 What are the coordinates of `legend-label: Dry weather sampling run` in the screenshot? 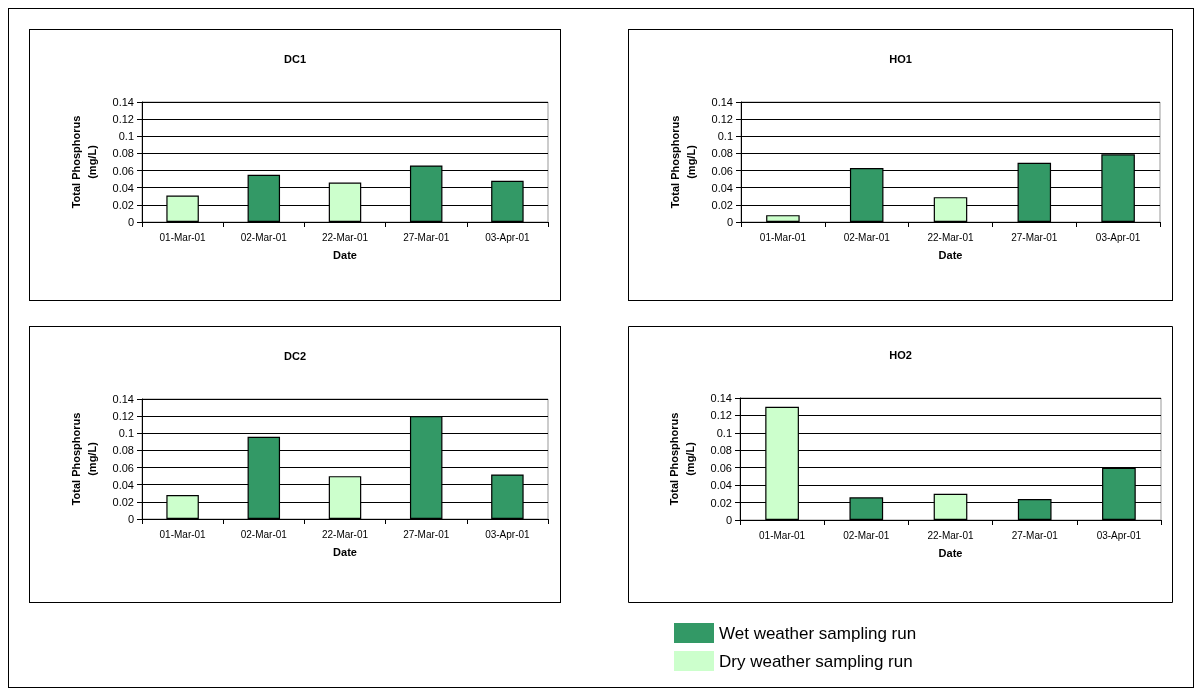 It's located at (816, 661).